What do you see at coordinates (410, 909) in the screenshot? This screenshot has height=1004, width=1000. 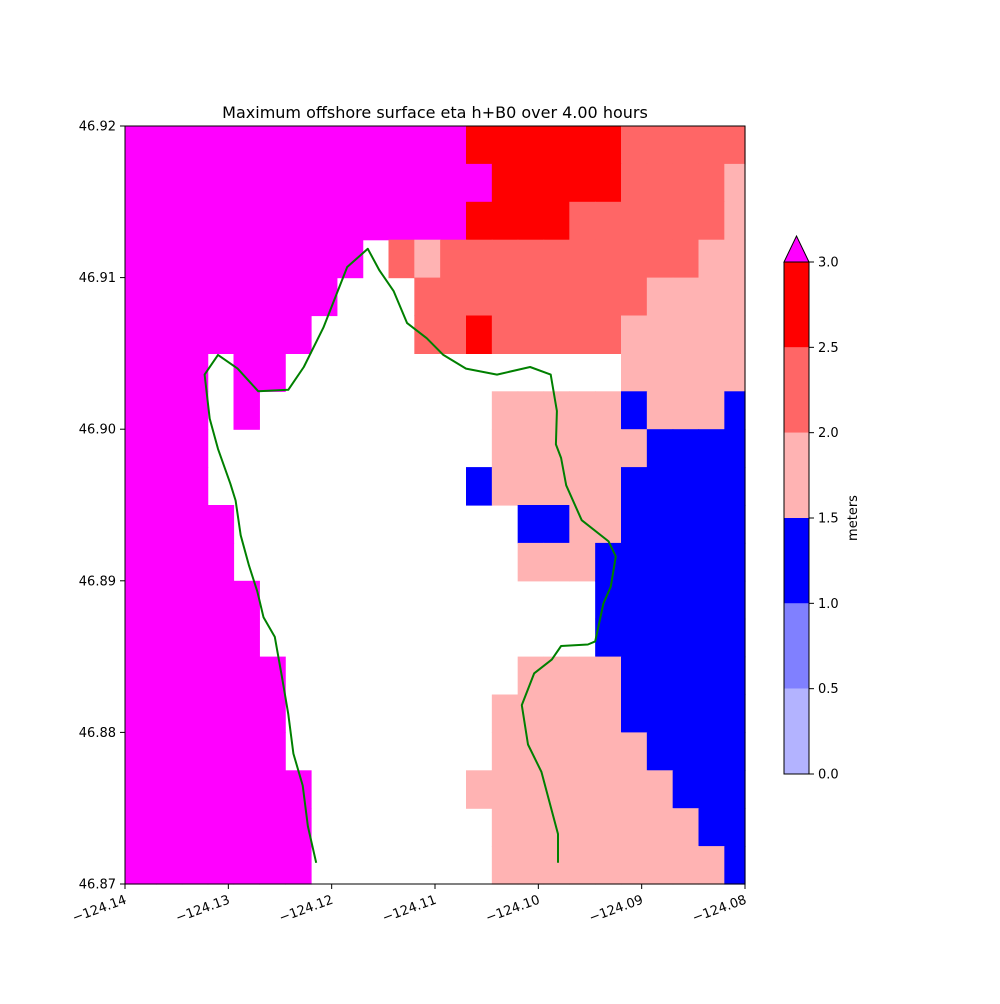 I see `x-tick-label: −124.11` at bounding box center [410, 909].